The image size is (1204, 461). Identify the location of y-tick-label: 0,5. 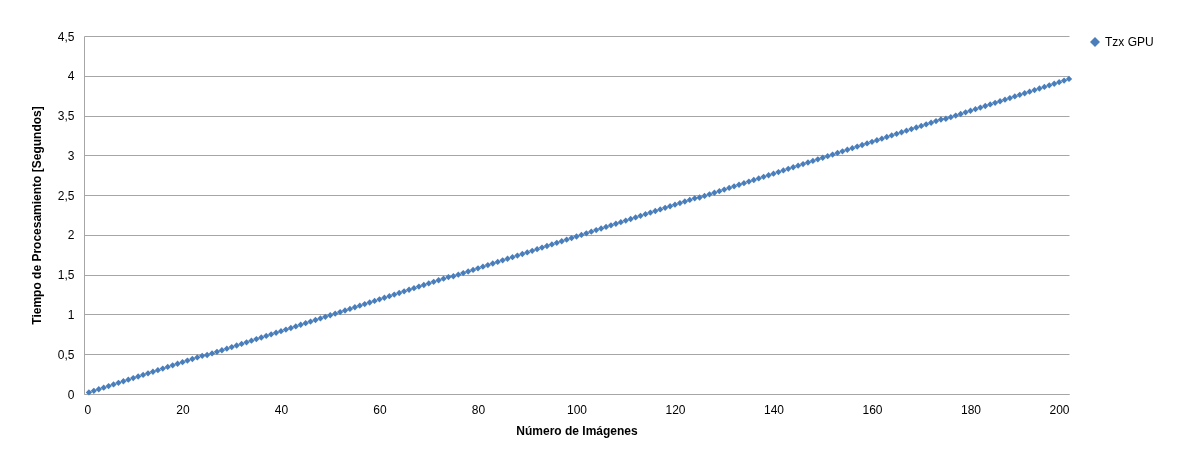
(66, 354).